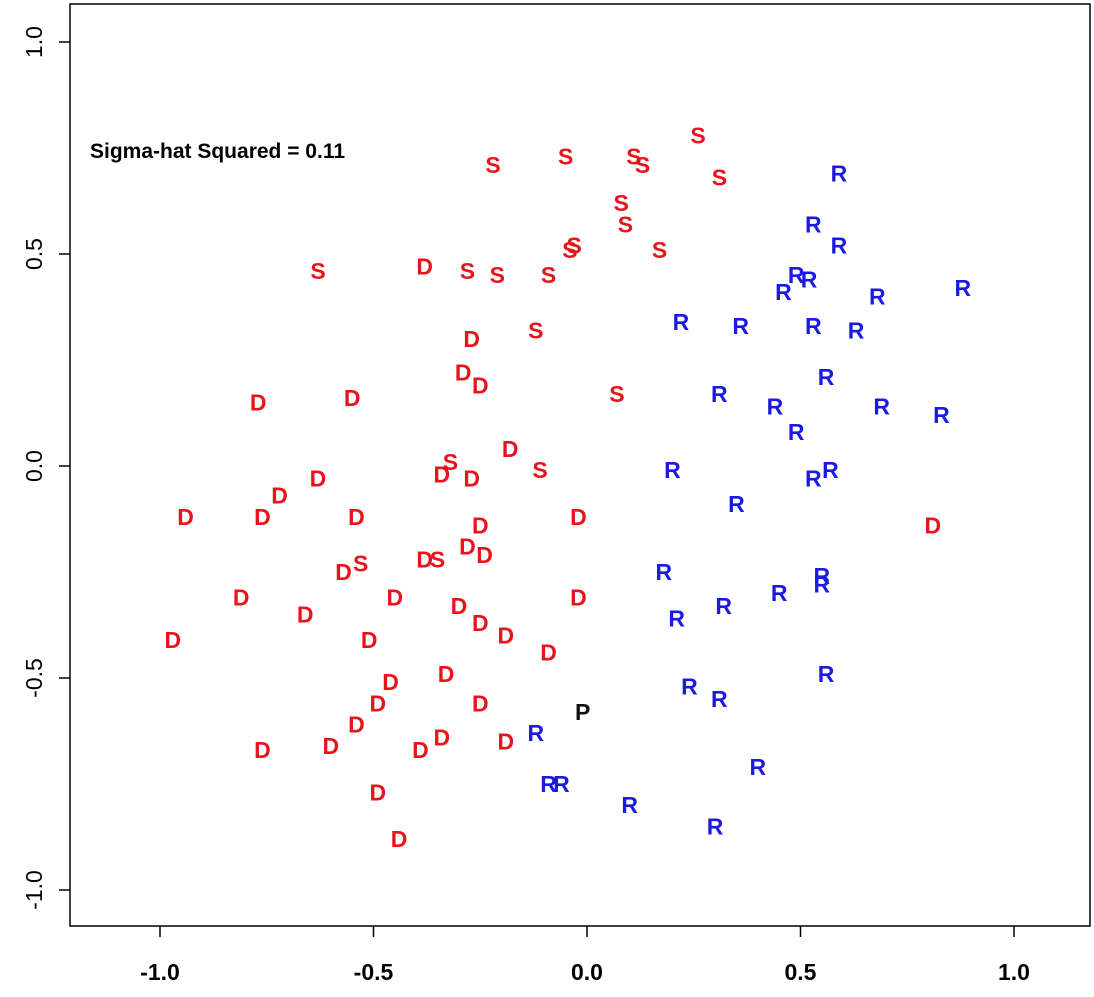  Describe the element at coordinates (582, 712) in the screenshot. I see `point-p: P` at that location.